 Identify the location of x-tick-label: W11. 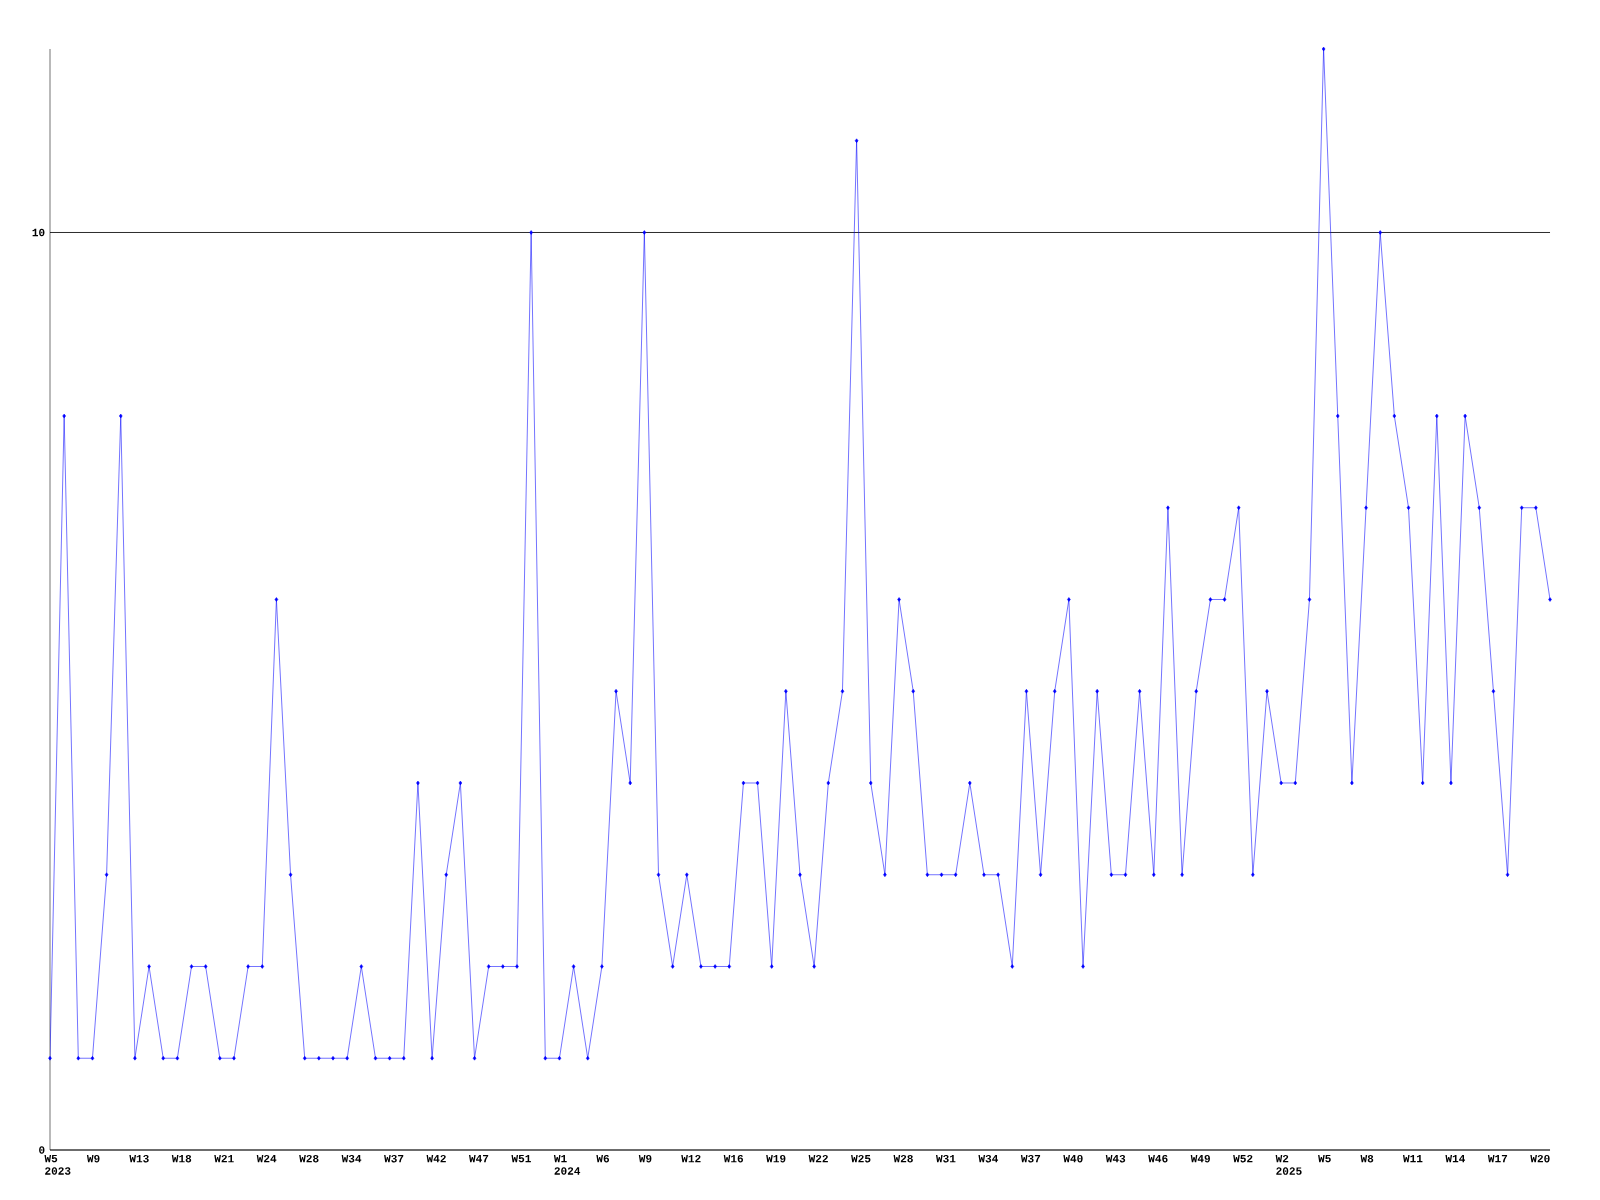
(1412, 1158).